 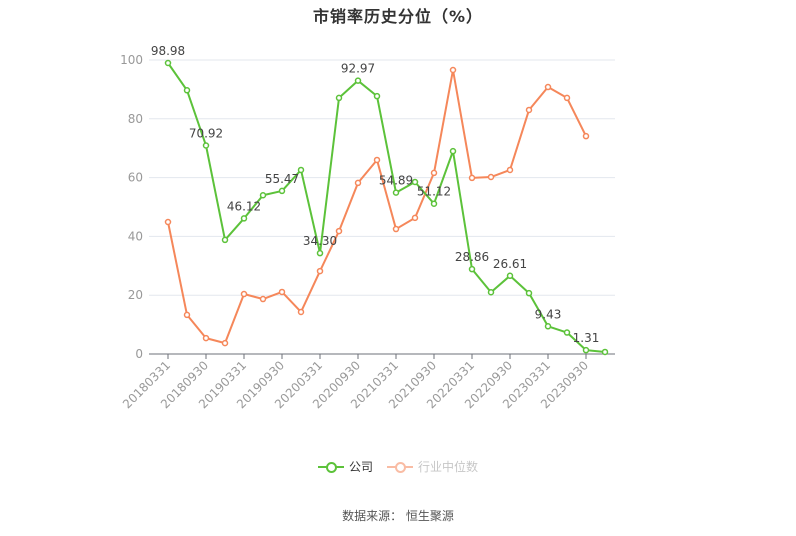 What do you see at coordinates (448, 467) in the screenshot?
I see `legend-label: 行业中位数` at bounding box center [448, 467].